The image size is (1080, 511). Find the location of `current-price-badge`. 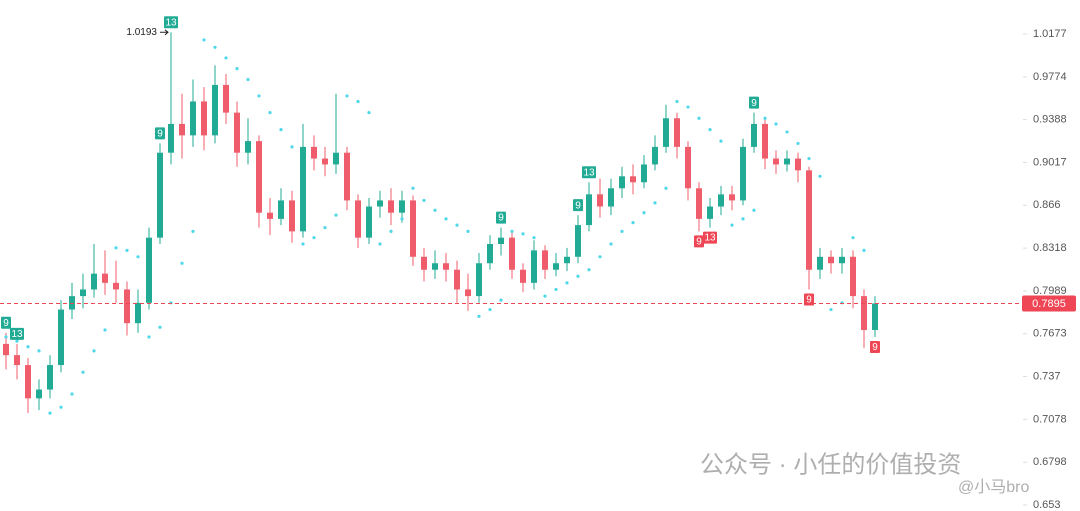

current-price-badge is located at coordinates (1049, 303).